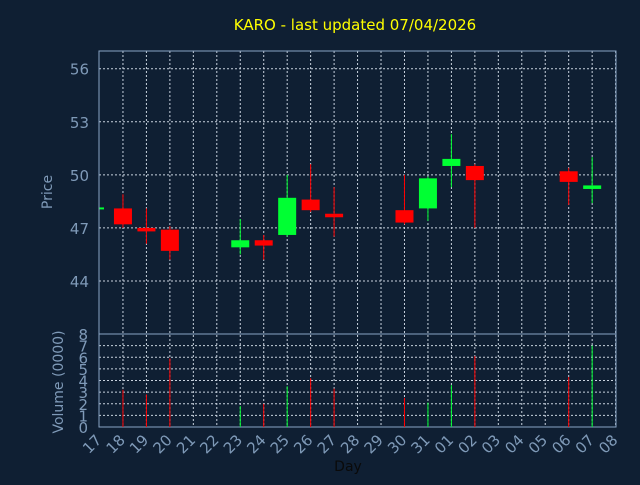 The height and width of the screenshot is (485, 640). I want to click on x-tick-label: 24, so click(256, 444).